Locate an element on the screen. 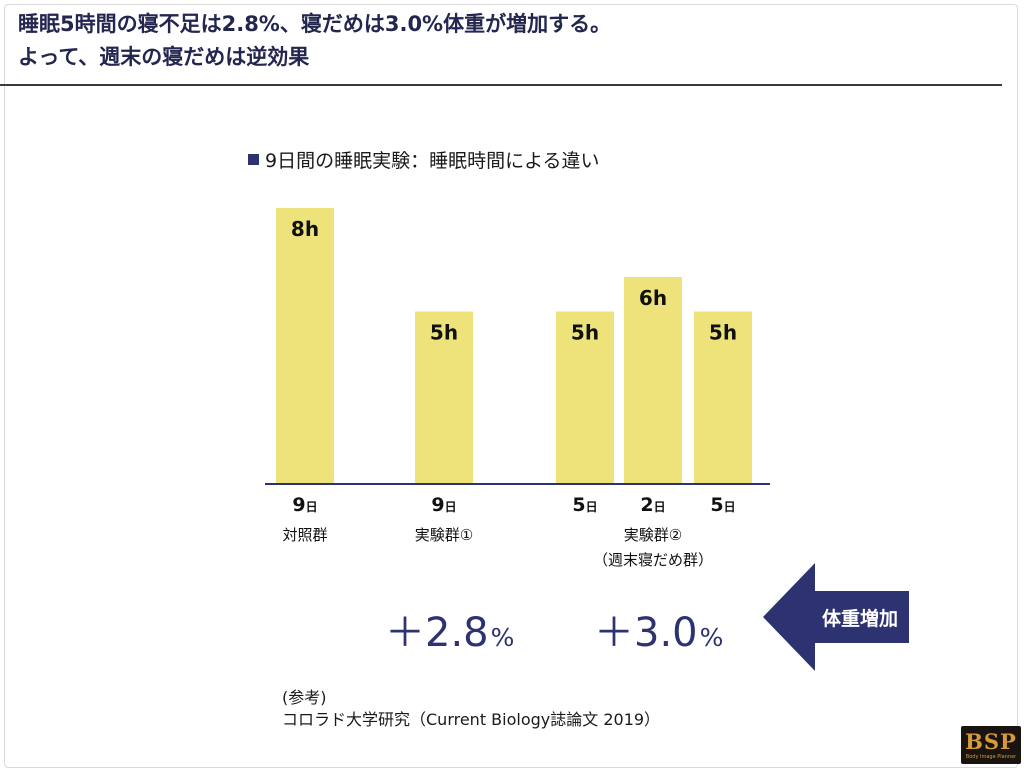 The height and width of the screenshot is (773, 1024). day-label-3: 5日 is located at coordinates (584, 505).